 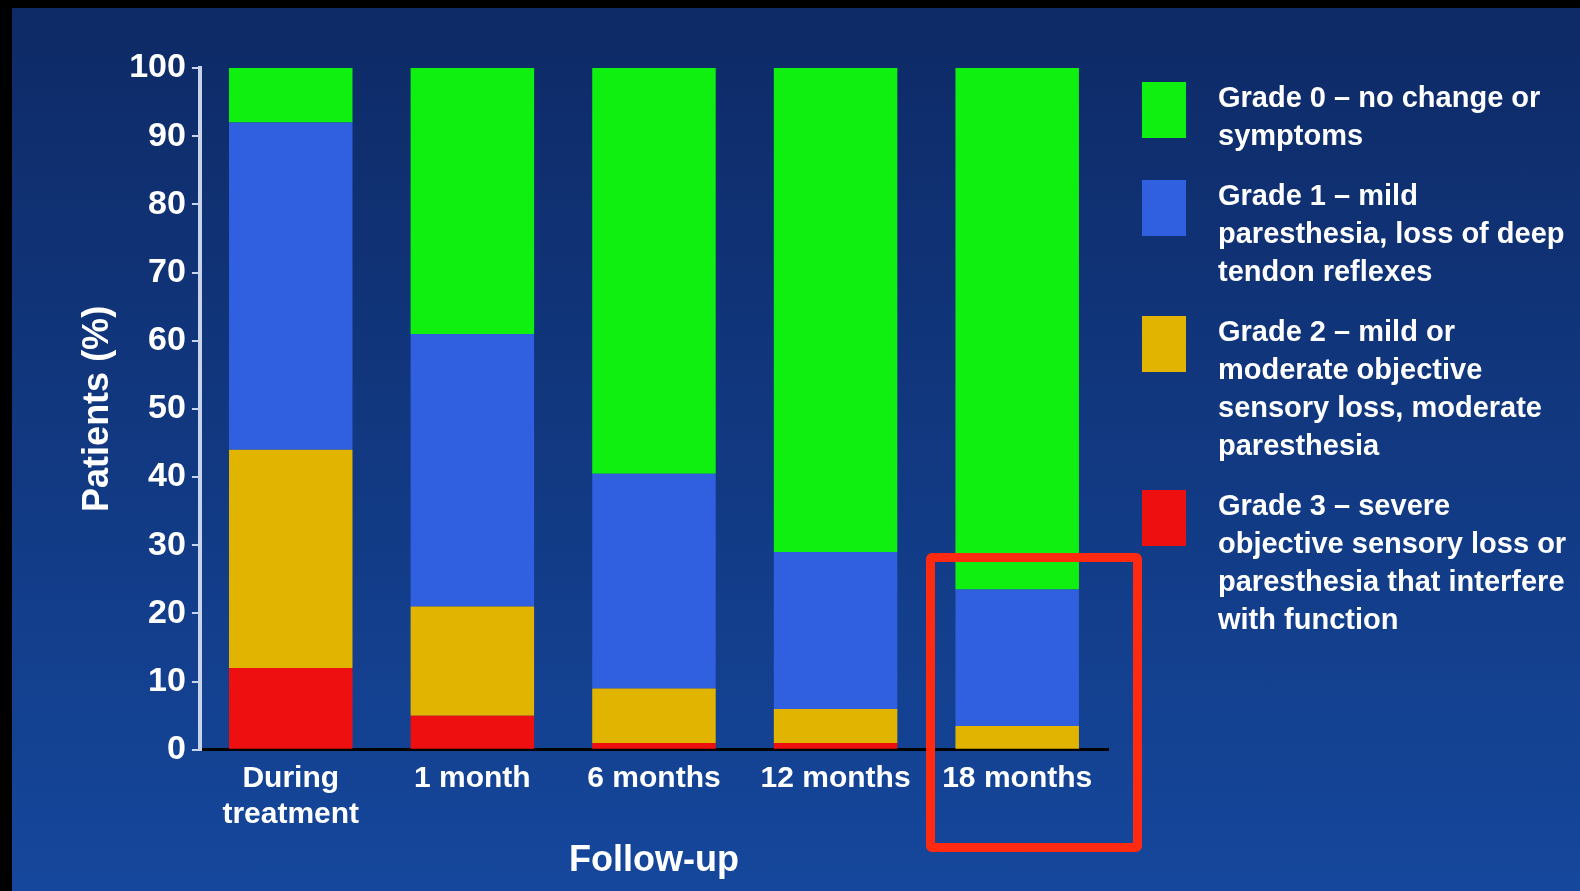 I want to click on y-tick-label: 100, so click(x=157, y=65).